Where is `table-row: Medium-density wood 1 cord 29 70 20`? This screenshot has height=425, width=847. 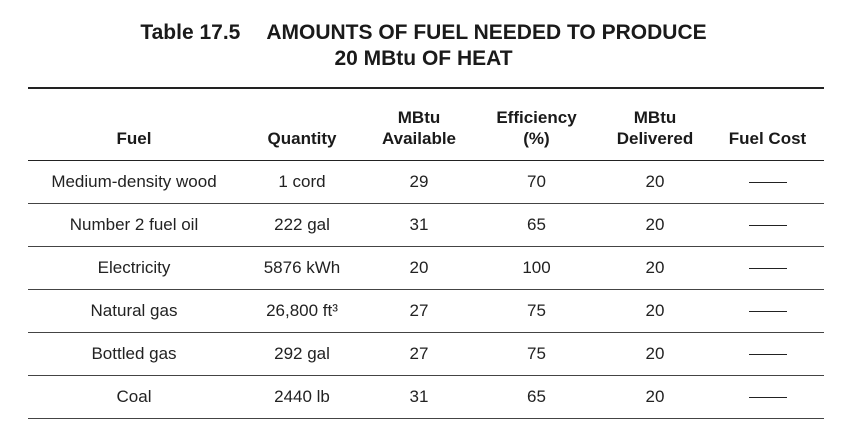
table-row: Medium-density wood 1 cord 29 70 20 is located at coordinates (426, 182).